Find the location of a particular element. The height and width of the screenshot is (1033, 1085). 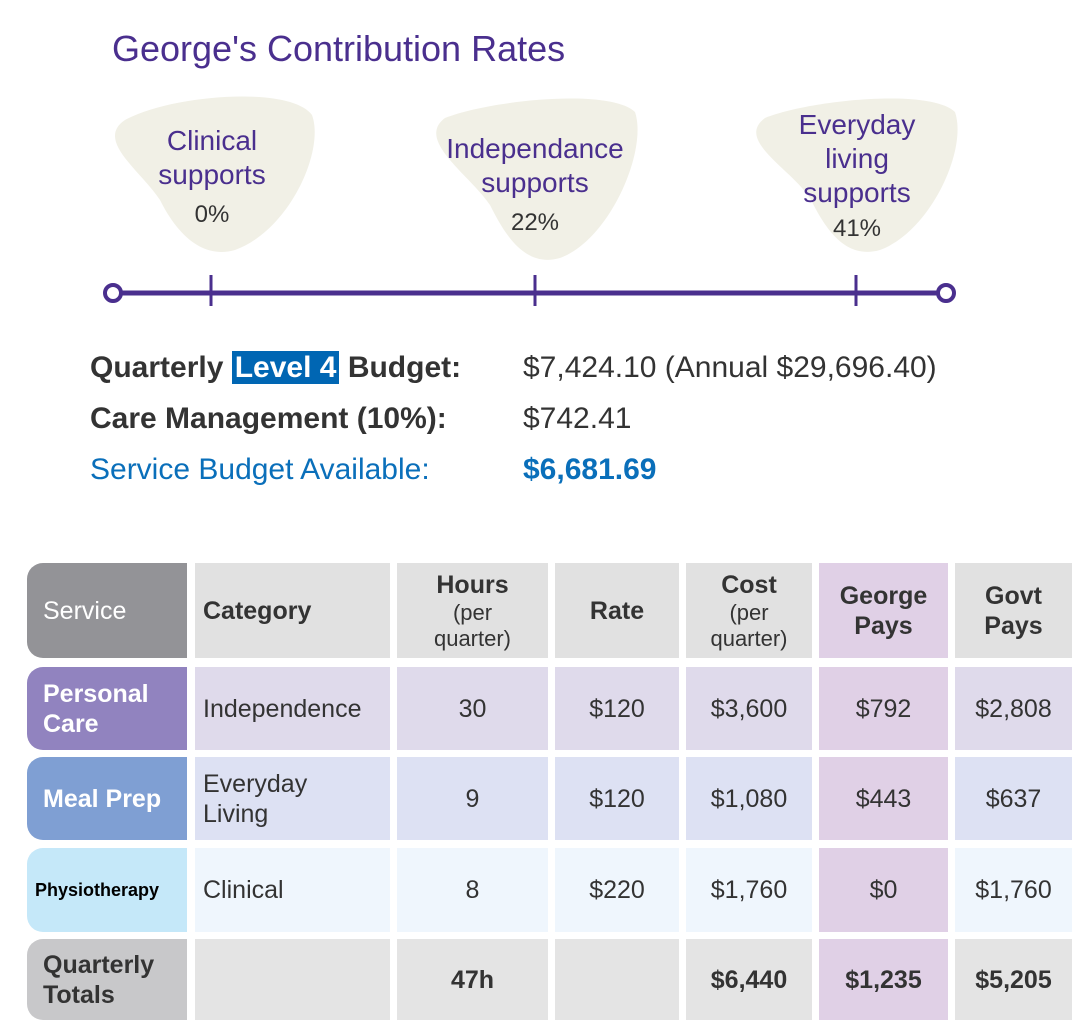

totals-govt-pays: $5,205 is located at coordinates (1013, 979).